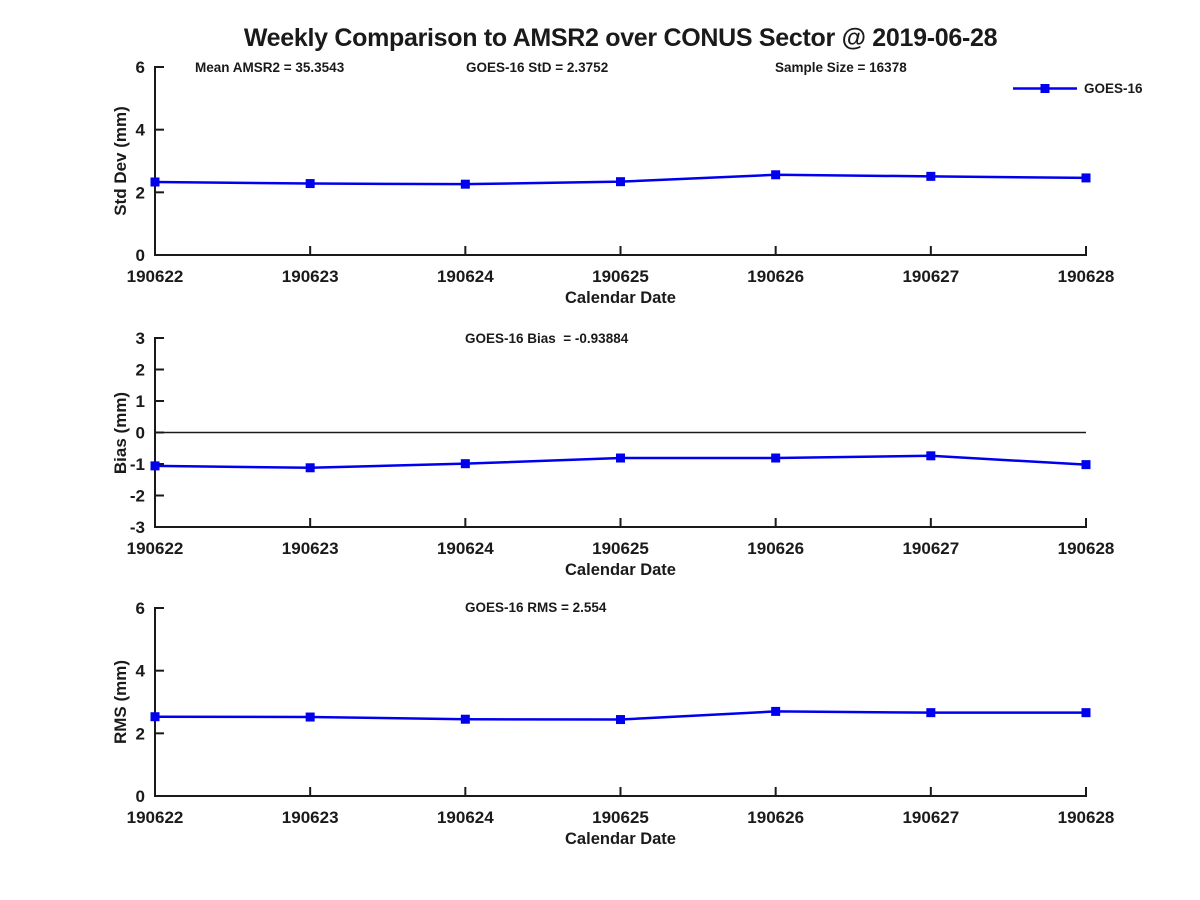  I want to click on legend-line-icon, so click(1045, 88).